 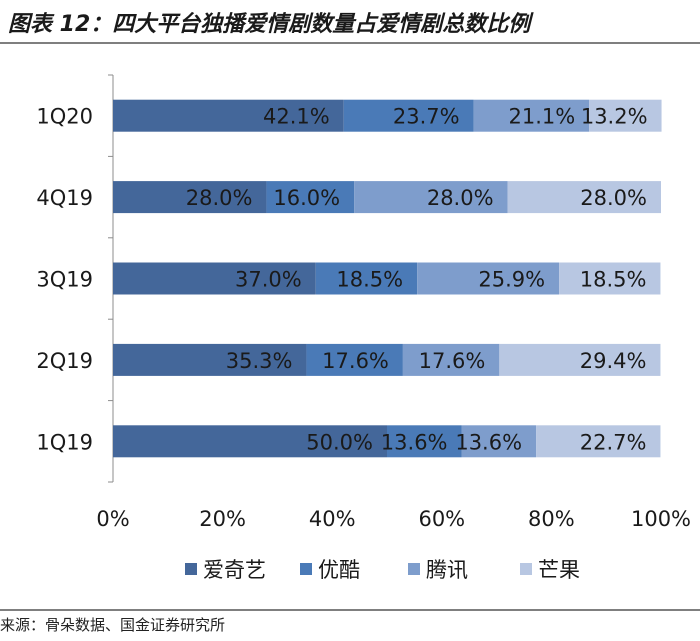 What do you see at coordinates (332, 519) in the screenshot?
I see `x-tick-label: 40%` at bounding box center [332, 519].